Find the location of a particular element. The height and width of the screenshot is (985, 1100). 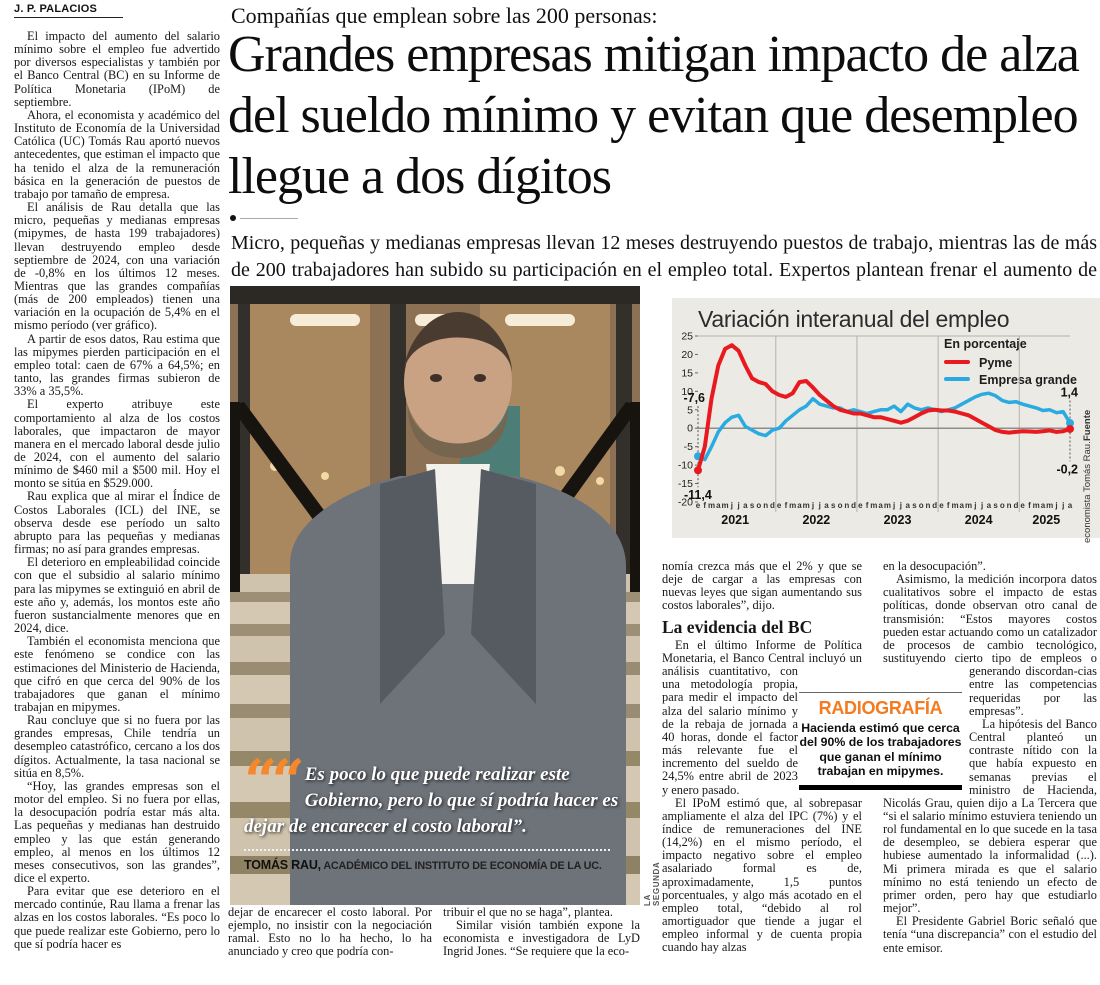

headline-rule is located at coordinates (269, 218).